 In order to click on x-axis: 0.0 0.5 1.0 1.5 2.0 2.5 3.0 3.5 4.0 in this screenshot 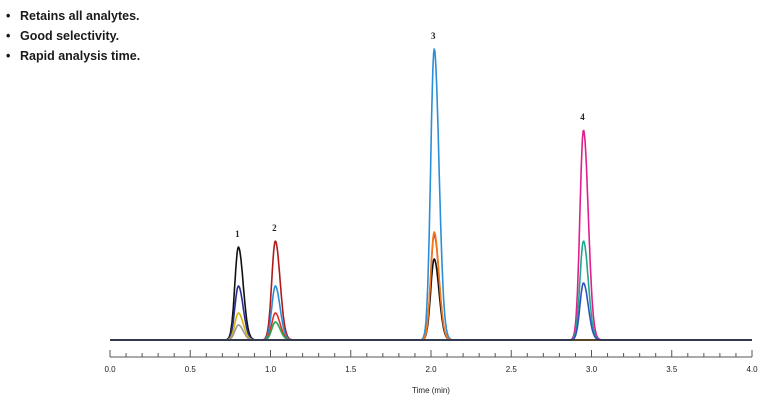, I will do `click(431, 362)`.